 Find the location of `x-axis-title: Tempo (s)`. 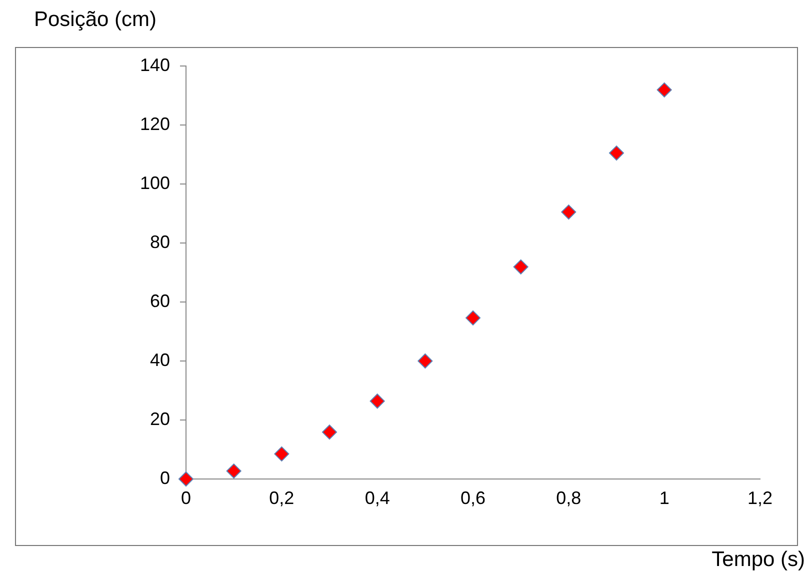

x-axis-title: Tempo (s) is located at coordinates (758, 560).